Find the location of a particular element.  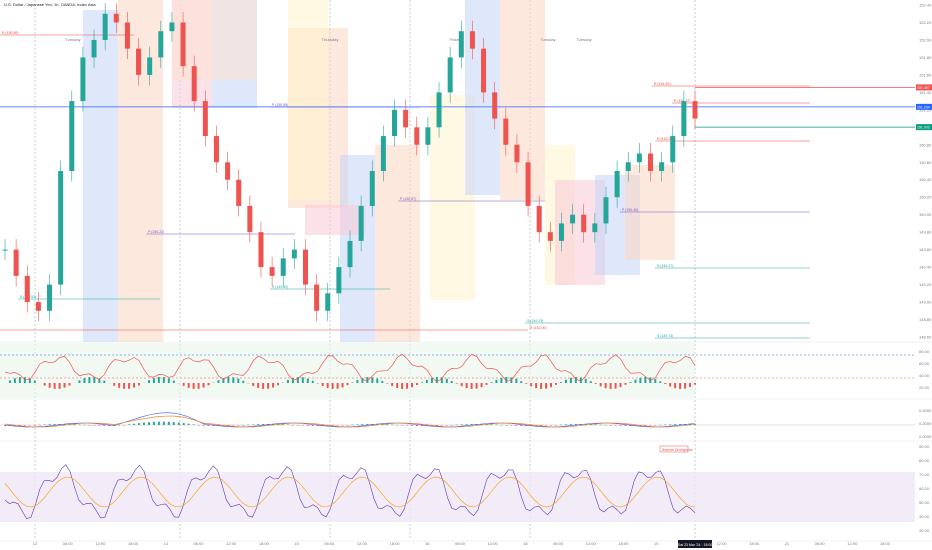

level-label: R (151.09) is located at coordinates (665, 139).